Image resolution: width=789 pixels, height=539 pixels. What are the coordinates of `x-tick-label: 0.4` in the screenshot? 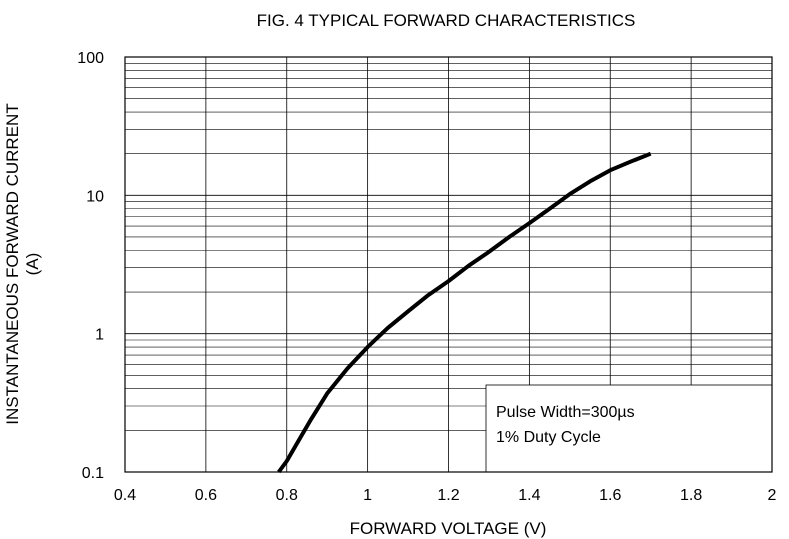 It's located at (125, 495).